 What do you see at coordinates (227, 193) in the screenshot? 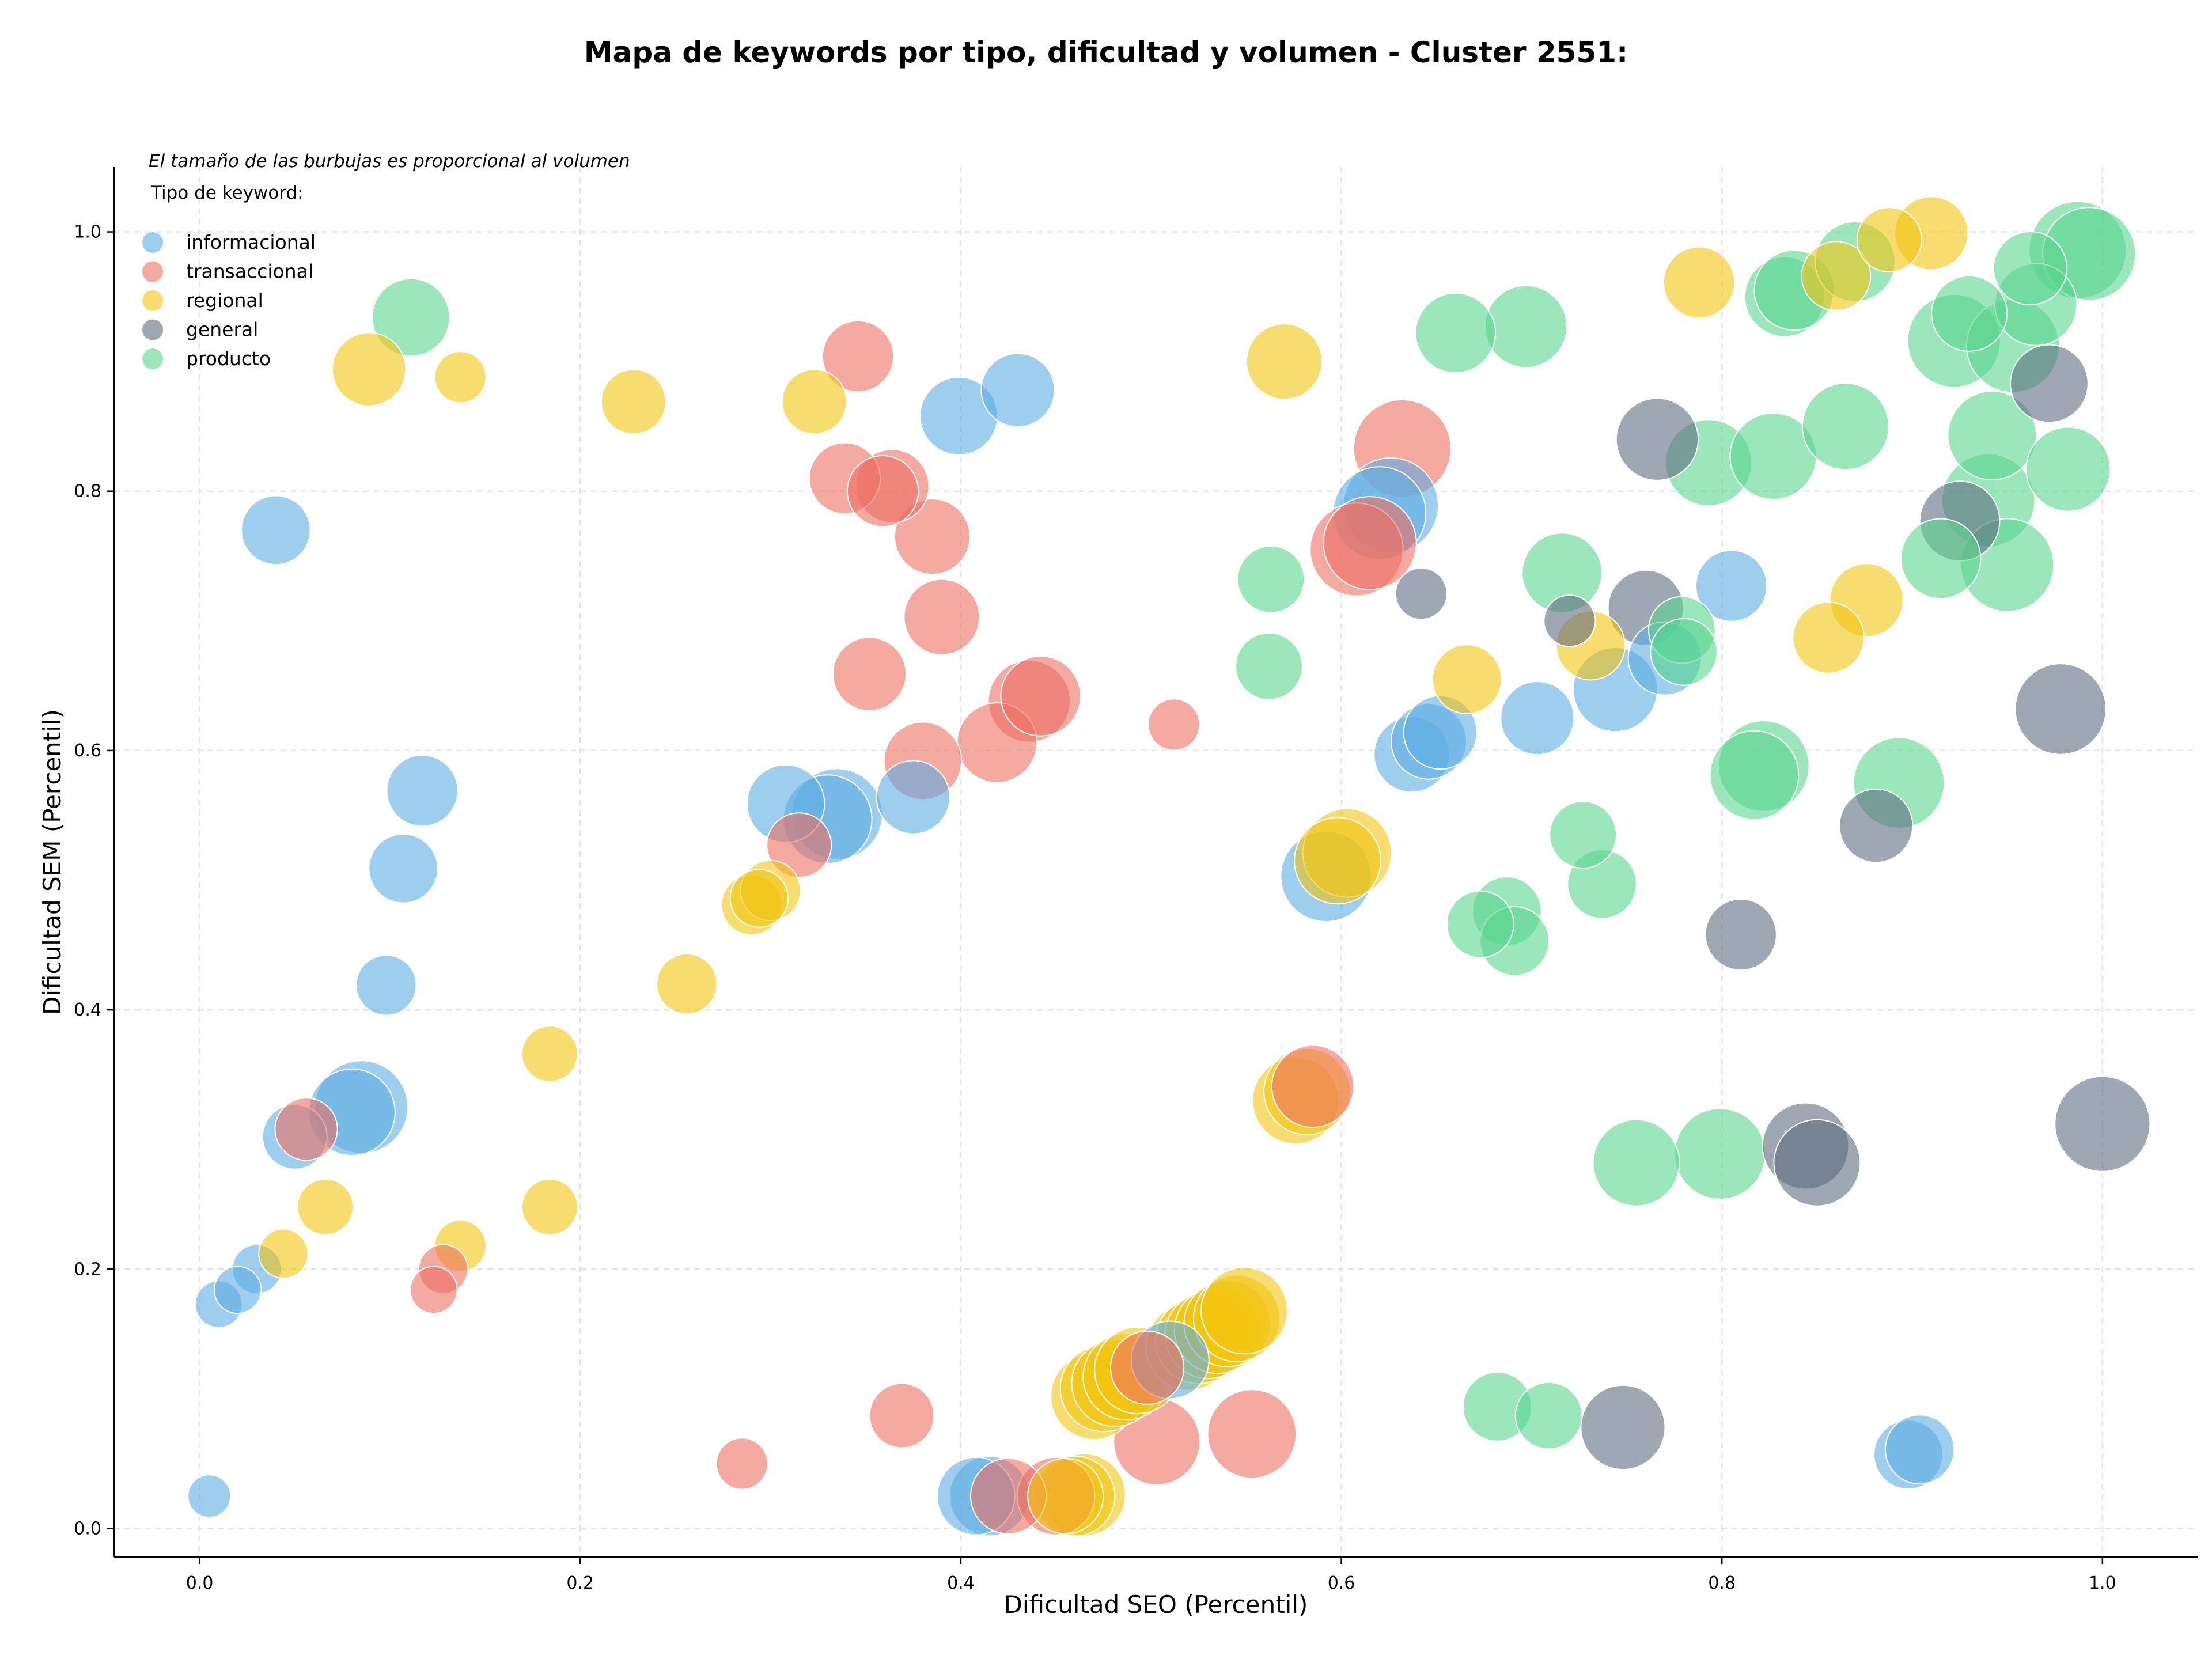
I see `legend-title: Tipo de keyword:` at bounding box center [227, 193].